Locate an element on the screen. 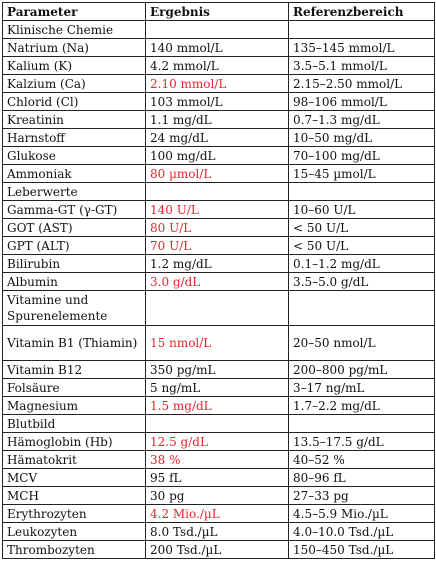 This screenshot has width=436, height=570. result-cell: 80 U/L is located at coordinates (217, 227).